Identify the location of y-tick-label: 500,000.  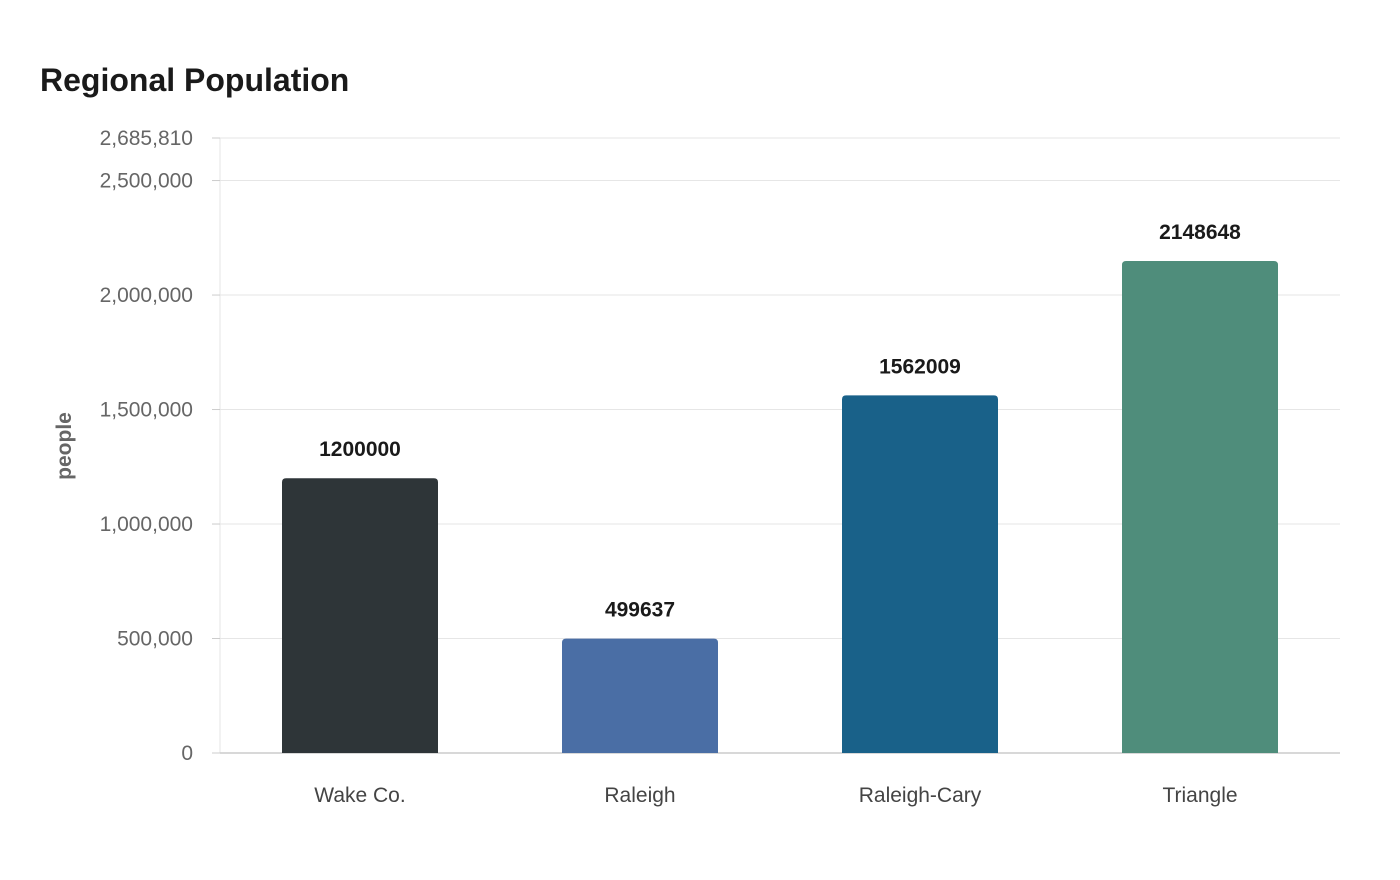
(155, 639).